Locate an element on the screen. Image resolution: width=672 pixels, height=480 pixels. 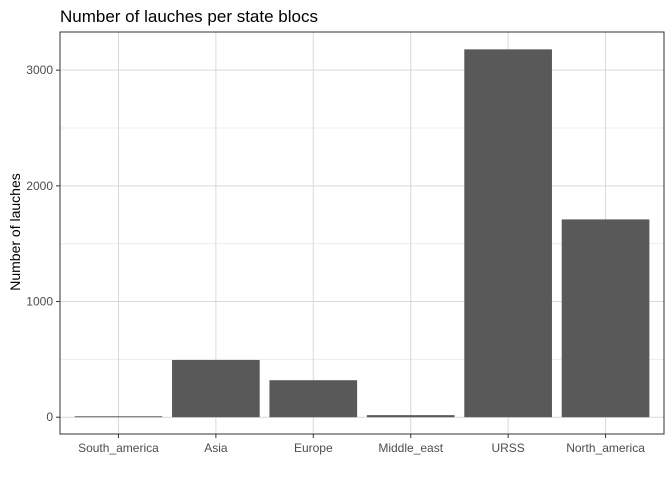
y-tick-label: 3000 is located at coordinates (39, 70).